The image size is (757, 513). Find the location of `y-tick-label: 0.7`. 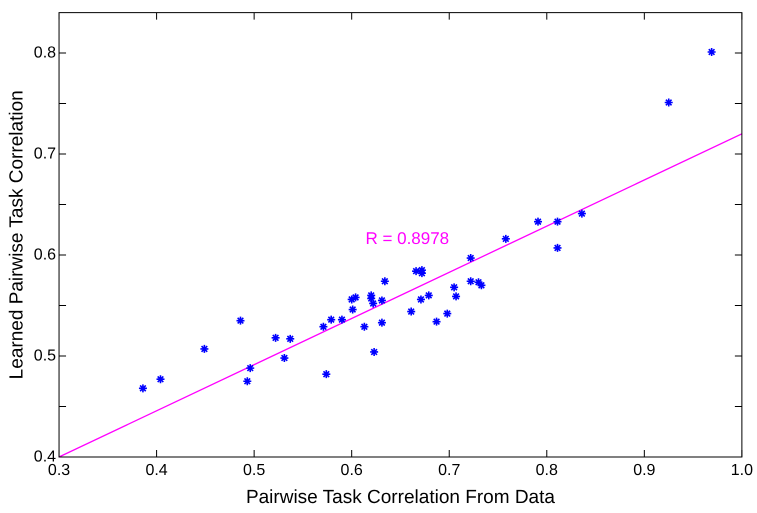

y-tick-label: 0.7 is located at coordinates (45, 153).